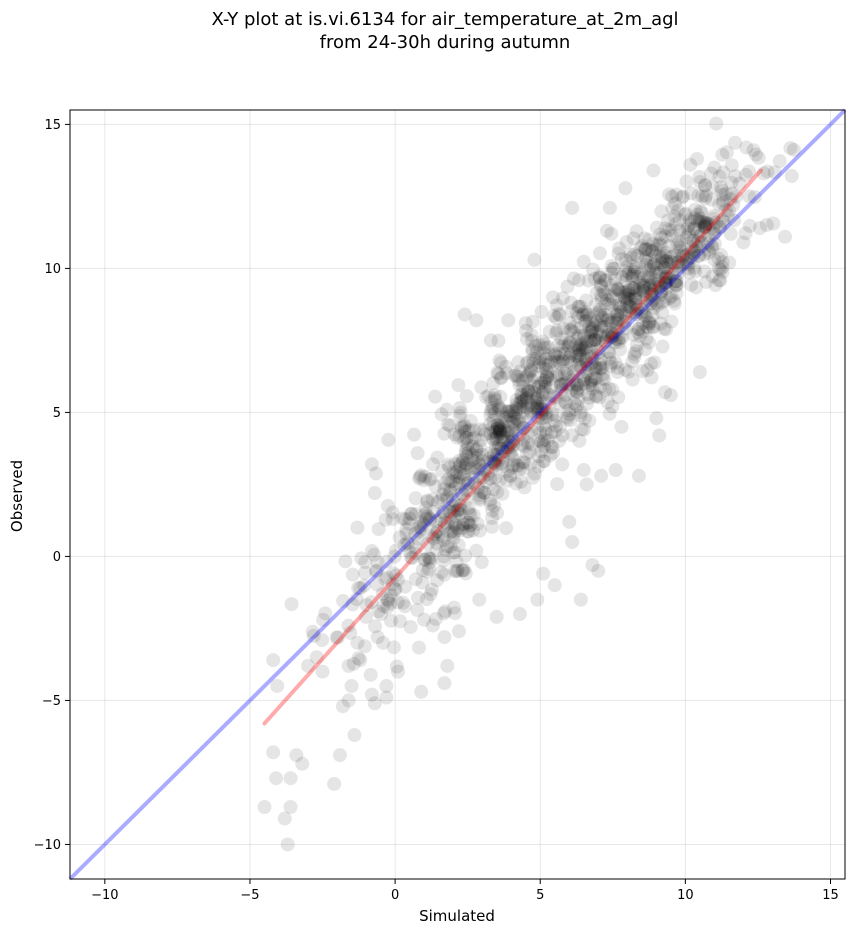 The image size is (854, 934). Describe the element at coordinates (52, 125) in the screenshot. I see `y-tick-label: 15` at that location.